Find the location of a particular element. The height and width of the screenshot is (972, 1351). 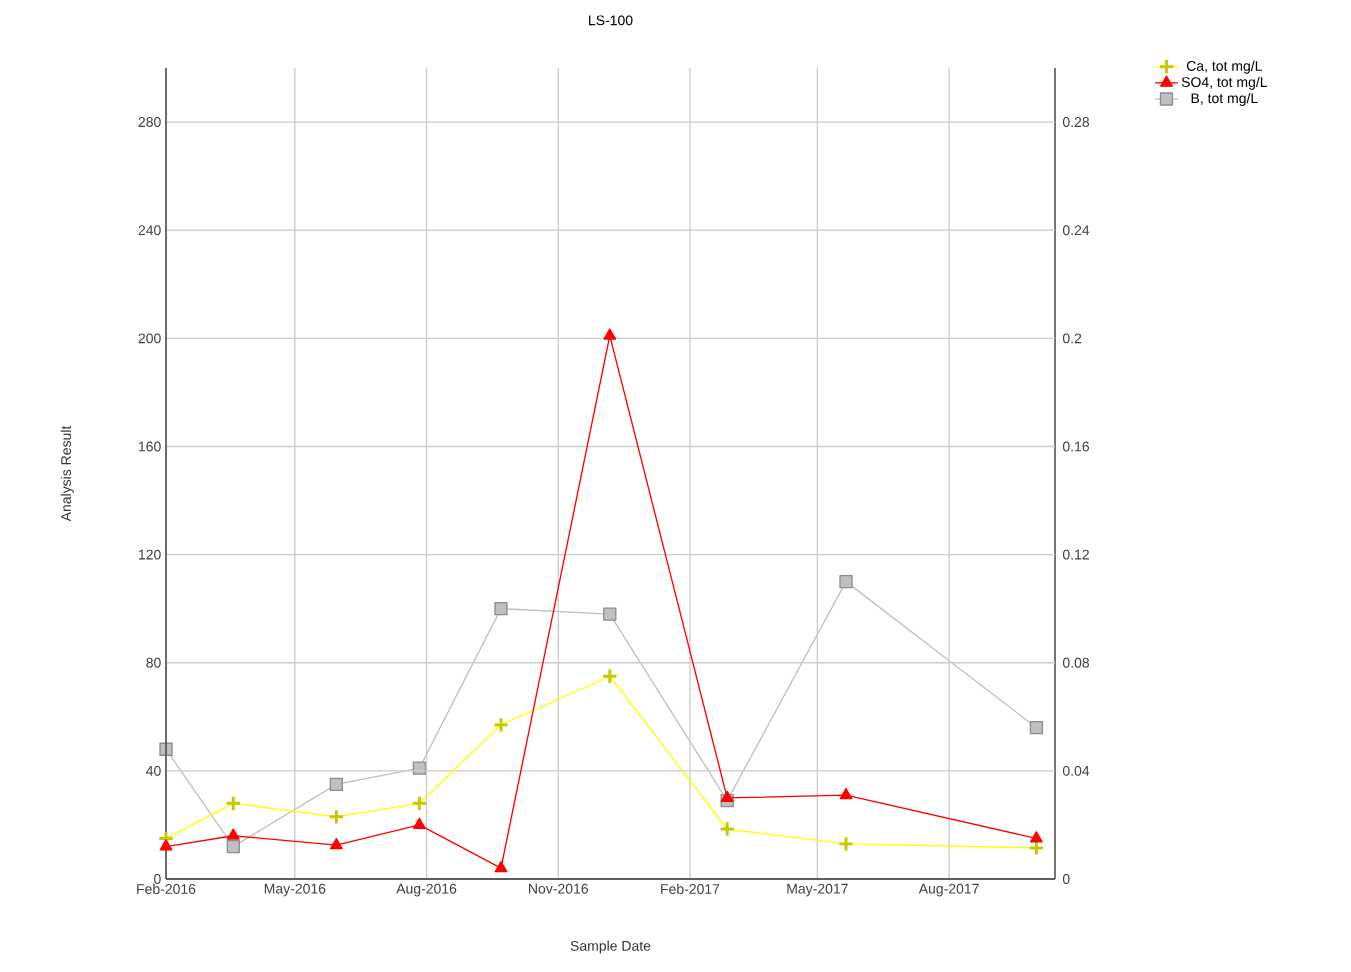

x-axis-title: Sample Date is located at coordinates (610, 947).